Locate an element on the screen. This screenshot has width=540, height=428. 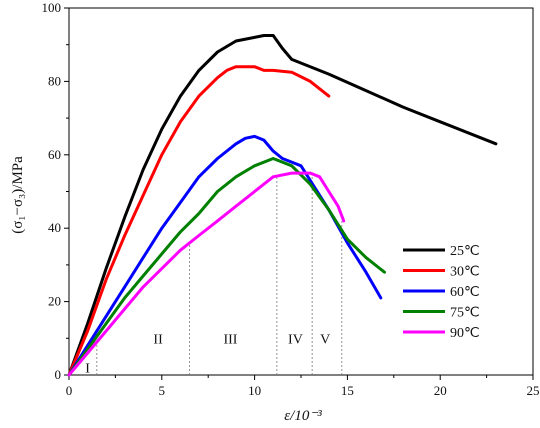
x-tick-label: 25 is located at coordinates (533, 390).